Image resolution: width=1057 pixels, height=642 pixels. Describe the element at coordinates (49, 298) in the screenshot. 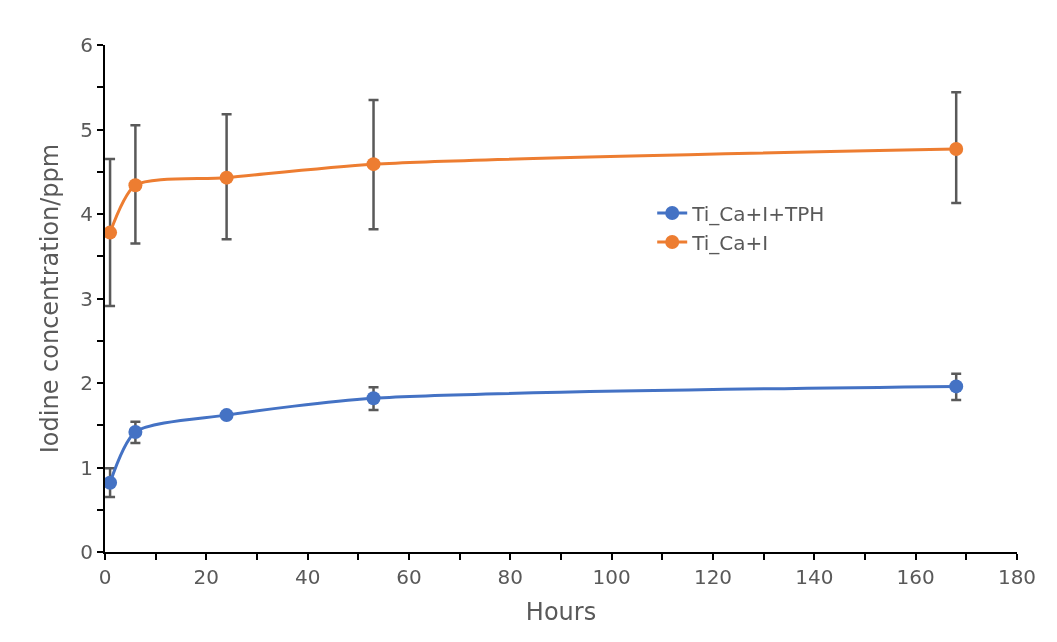

I see `y-axis-title: Iodine concentration/ppm` at that location.